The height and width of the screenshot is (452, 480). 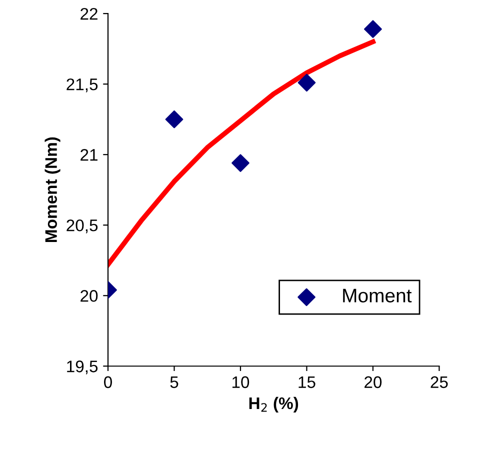 I want to click on x-tick-label: 15, so click(x=307, y=382).